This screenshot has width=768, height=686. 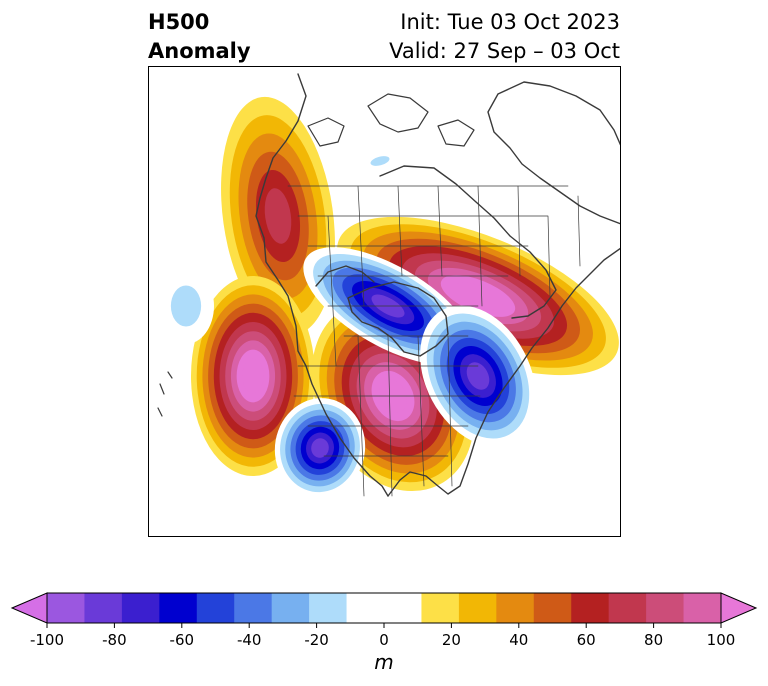 I want to click on field-name: H500, so click(x=179, y=22).